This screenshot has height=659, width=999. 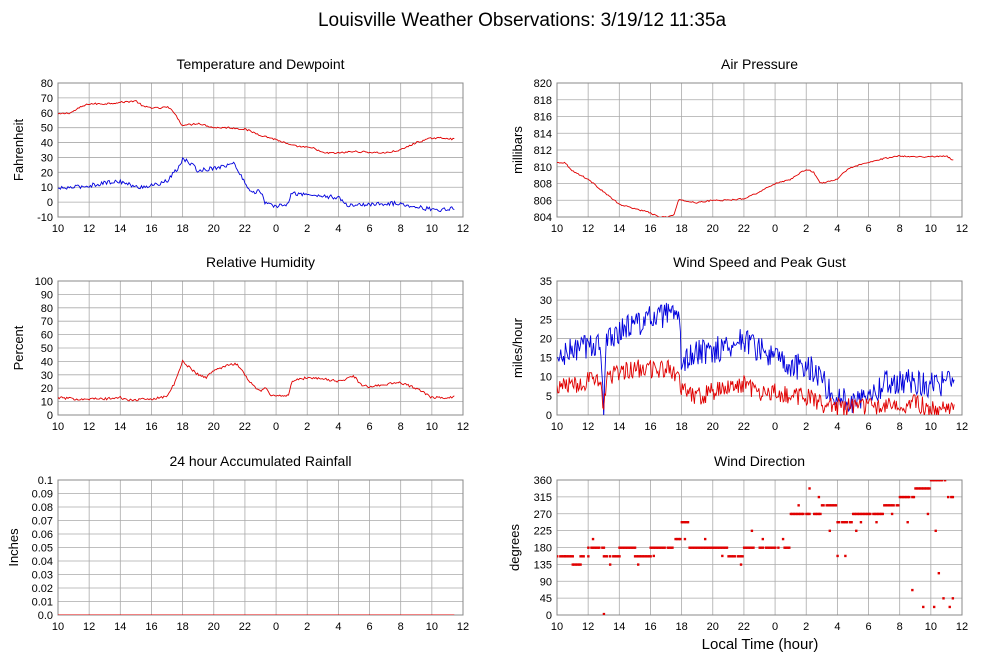 I want to click on x-tick-label: 2, so click(x=806, y=229).